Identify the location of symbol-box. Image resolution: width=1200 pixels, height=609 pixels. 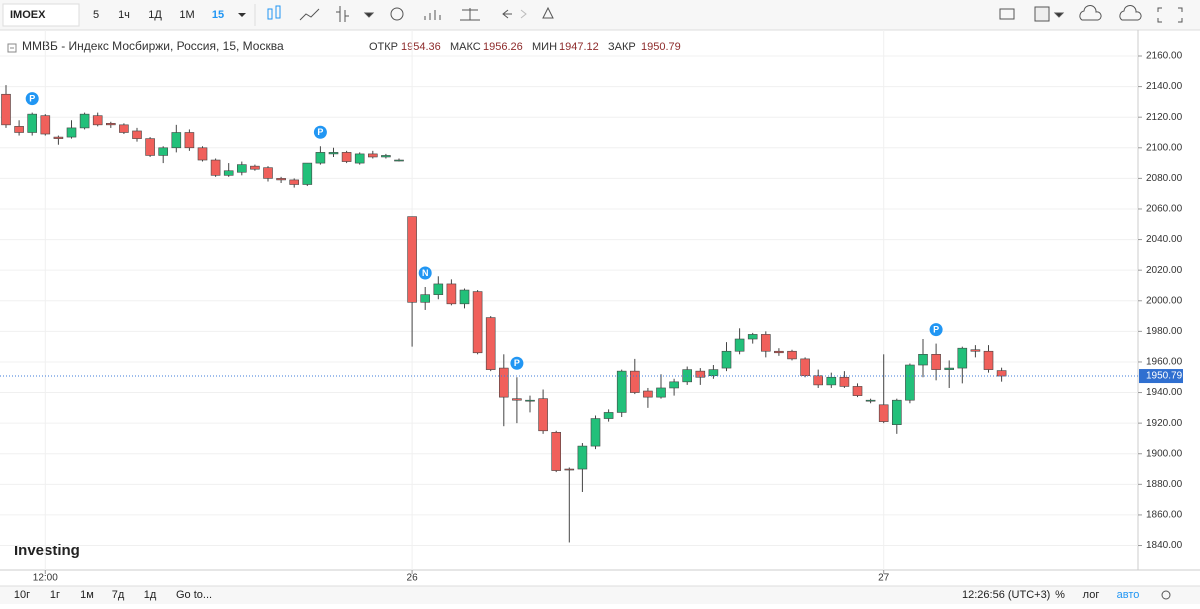
(41, 15).